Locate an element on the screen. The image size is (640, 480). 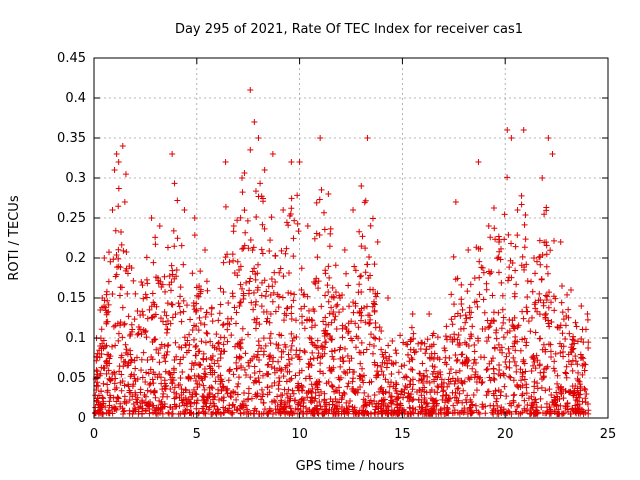
x-tick-label: 25 is located at coordinates (608, 434).